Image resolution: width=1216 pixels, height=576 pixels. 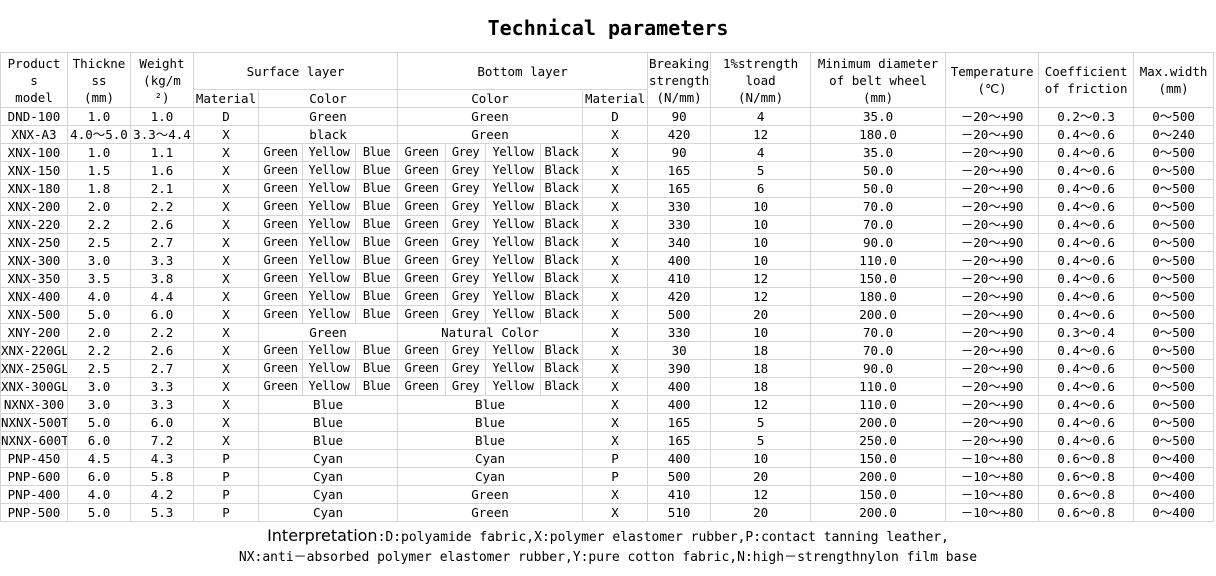 What do you see at coordinates (761, 422) in the screenshot?
I see `cell-strength-load: 5` at bounding box center [761, 422].